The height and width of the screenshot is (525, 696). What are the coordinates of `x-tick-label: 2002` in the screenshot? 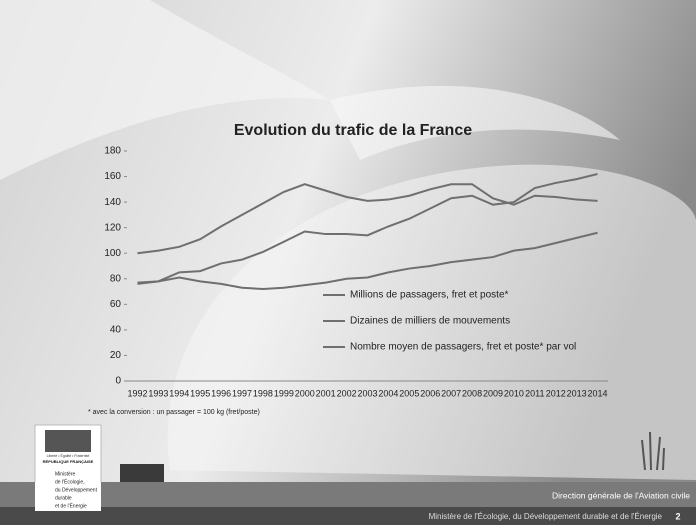 It's located at (347, 393).